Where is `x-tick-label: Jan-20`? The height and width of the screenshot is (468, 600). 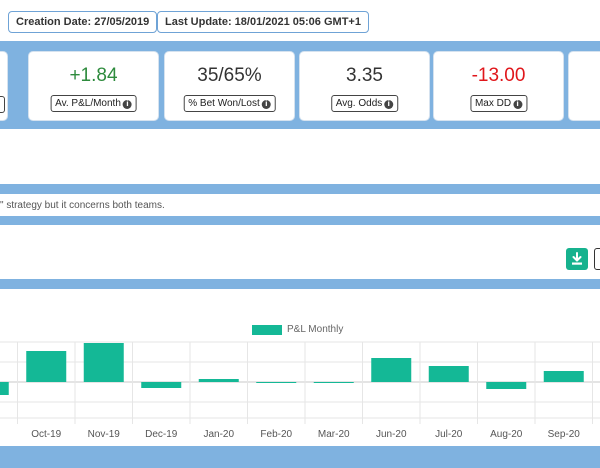
x-tick-label: Jan-20 is located at coordinates (218, 434).